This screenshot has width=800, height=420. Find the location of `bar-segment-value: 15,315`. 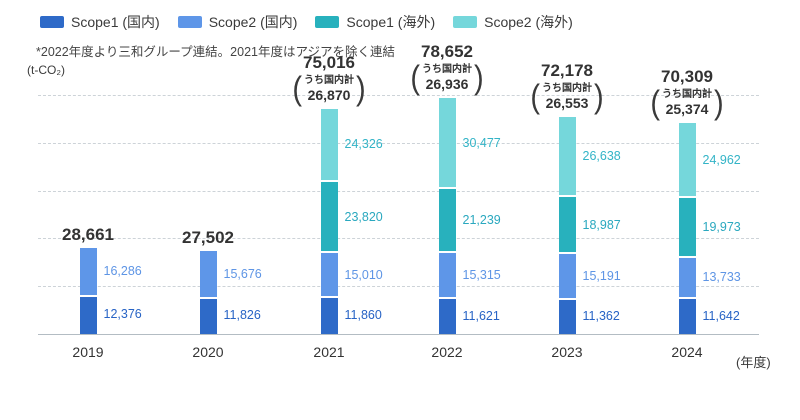

bar-segment-value: 15,315 is located at coordinates (481, 275).